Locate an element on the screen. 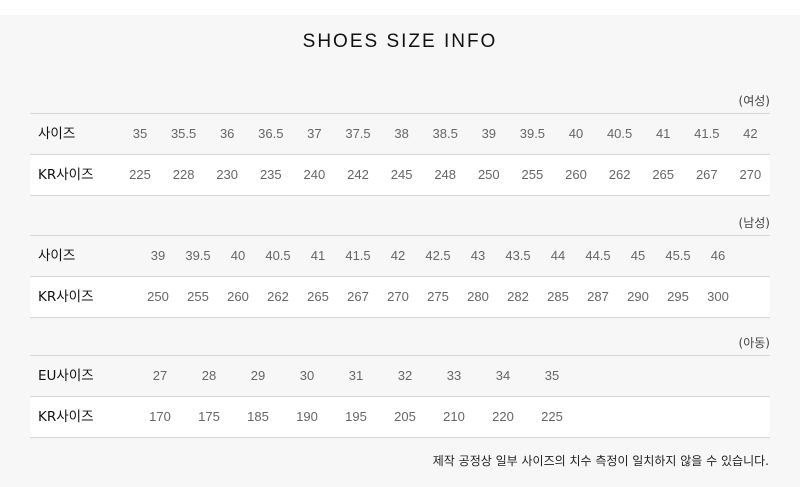  table-cell: 275 is located at coordinates (438, 296).